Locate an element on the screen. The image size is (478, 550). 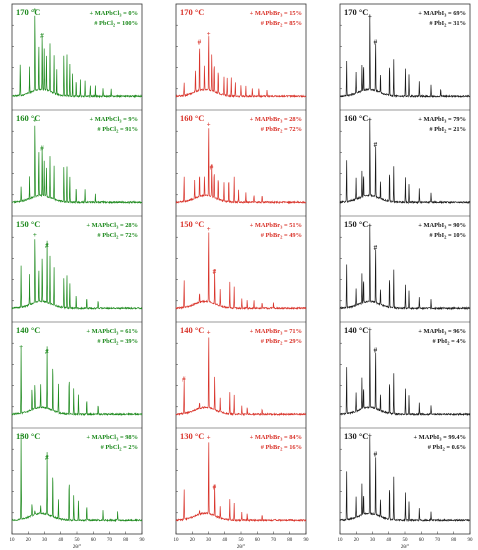
xrd-panel: + #130 °C + MAPbBr3 = 84% # PbBr2 = 16% is located at coordinates (241, 475).